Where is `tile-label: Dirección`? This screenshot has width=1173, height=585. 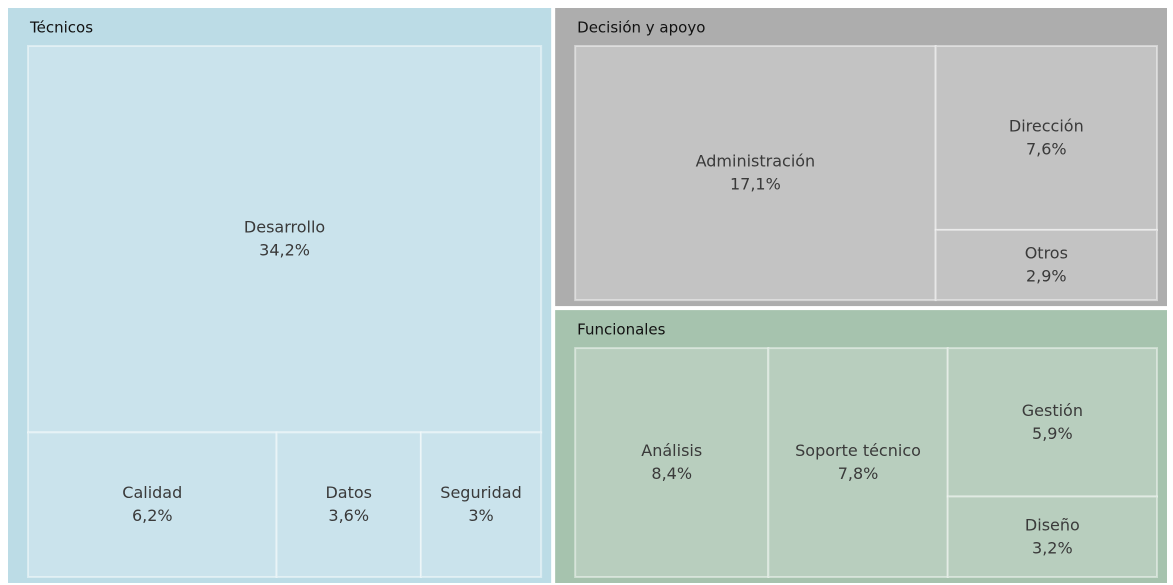
tile-label: Dirección is located at coordinates (1046, 125).